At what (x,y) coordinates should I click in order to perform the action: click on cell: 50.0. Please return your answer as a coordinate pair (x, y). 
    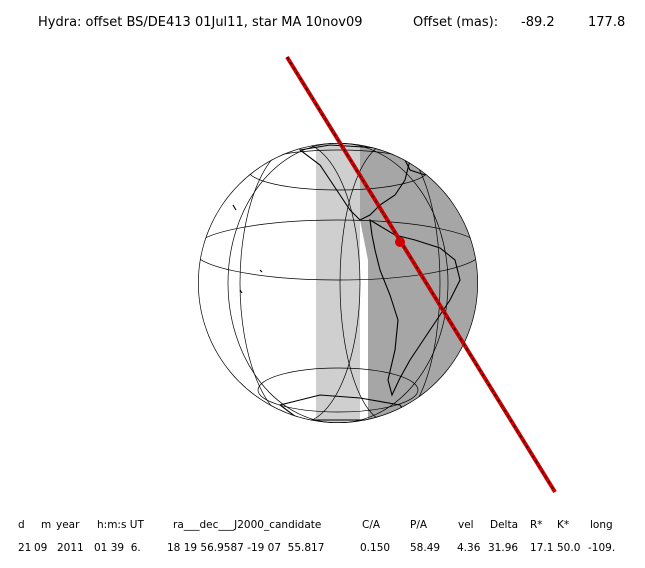
    Looking at the image, I should click on (568, 548).